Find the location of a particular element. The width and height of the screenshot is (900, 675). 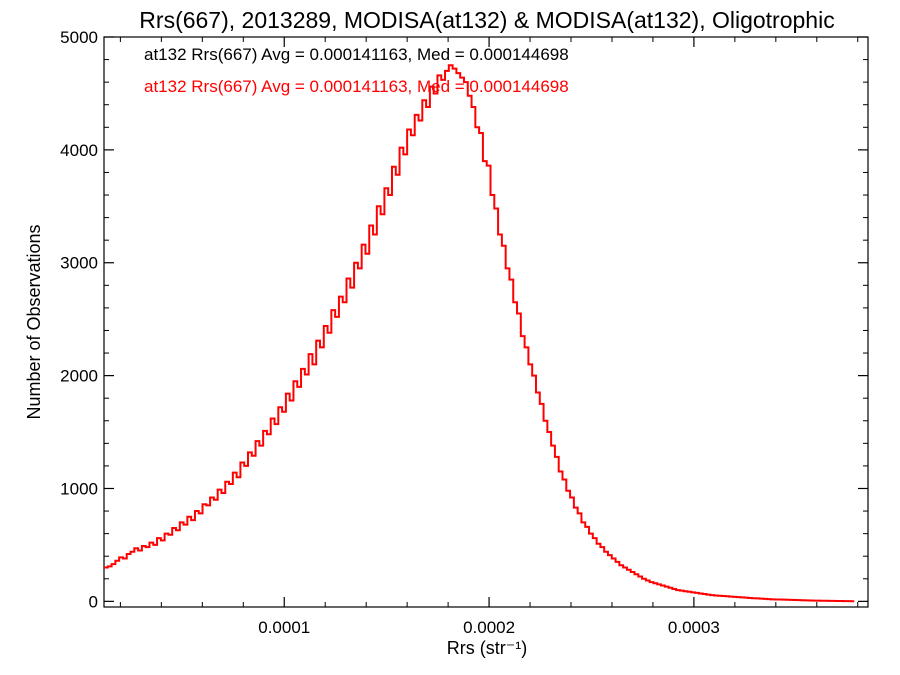

y-axis-label: Number of Observations is located at coordinates (34, 321).